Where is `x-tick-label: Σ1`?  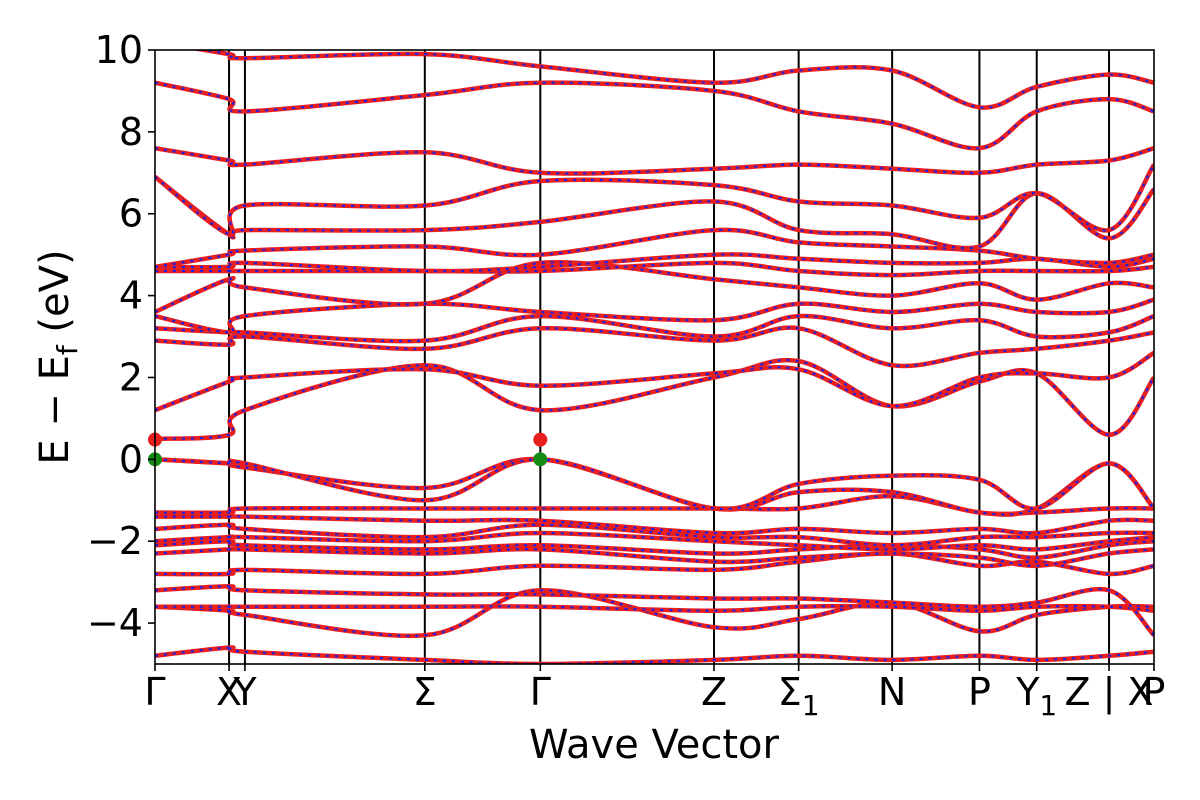 x-tick-label: Σ1 is located at coordinates (799, 696).